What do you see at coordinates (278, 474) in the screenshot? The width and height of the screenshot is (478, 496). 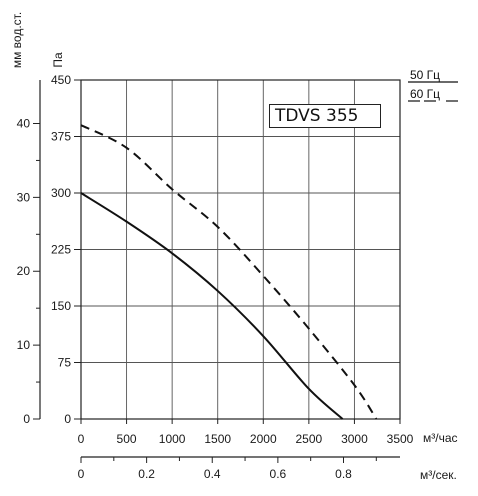 I see `x2-tick-label: 0.6` at bounding box center [278, 474].